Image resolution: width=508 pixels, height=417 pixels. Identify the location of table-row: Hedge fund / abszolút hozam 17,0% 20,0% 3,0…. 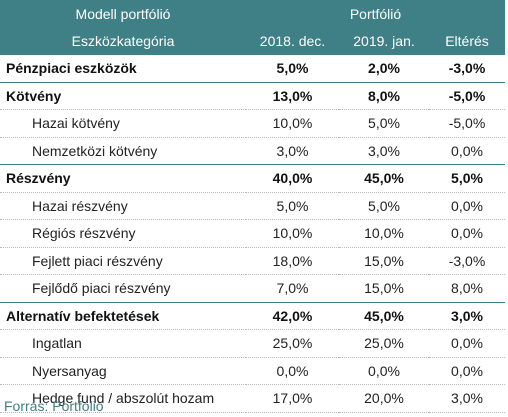
(253, 398).